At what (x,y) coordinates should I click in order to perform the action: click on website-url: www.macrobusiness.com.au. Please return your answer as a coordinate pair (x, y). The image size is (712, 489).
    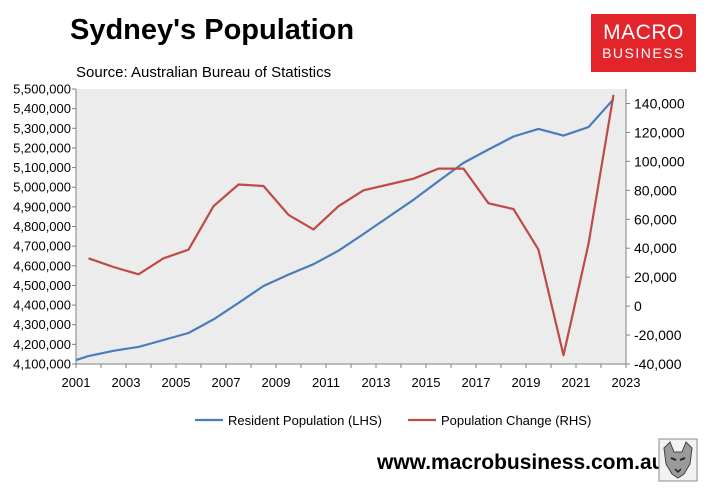
    Looking at the image, I should click on (521, 462).